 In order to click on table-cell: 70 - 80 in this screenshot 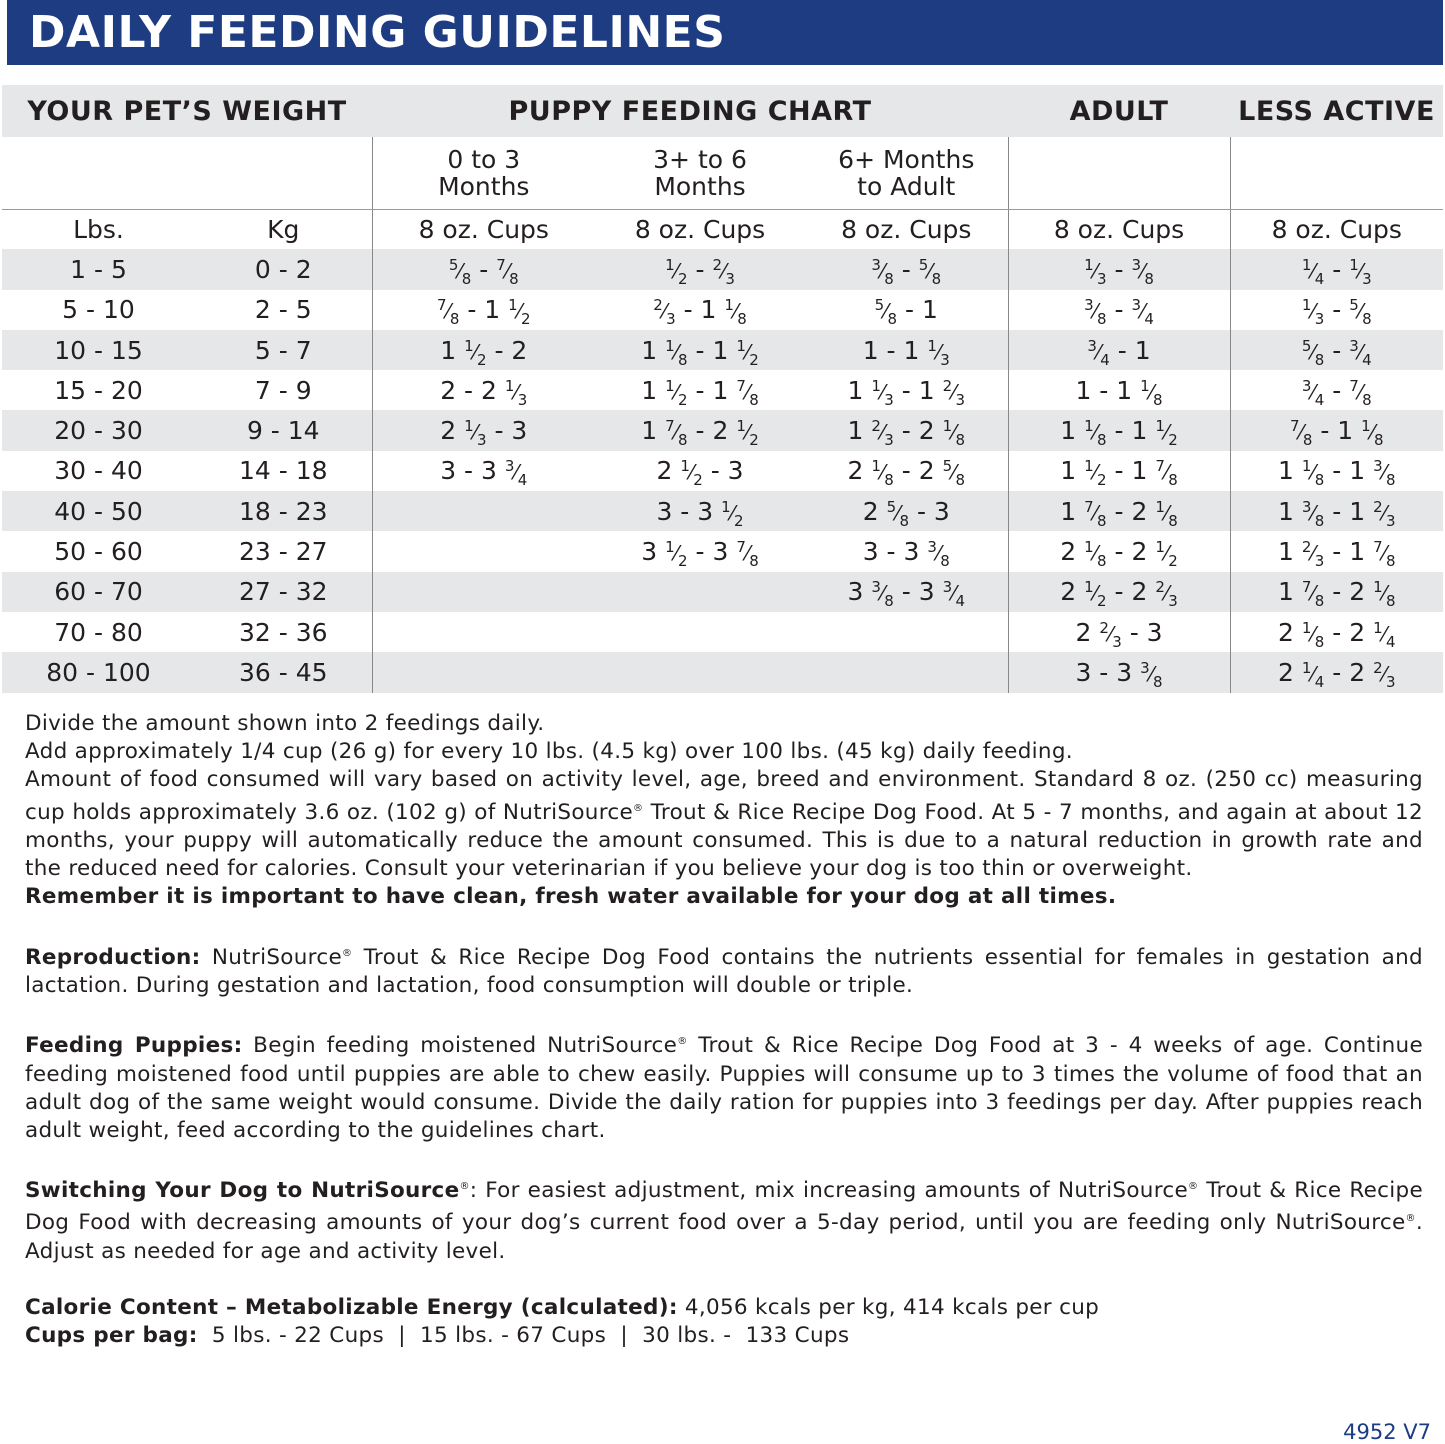, I will do `click(98, 632)`.